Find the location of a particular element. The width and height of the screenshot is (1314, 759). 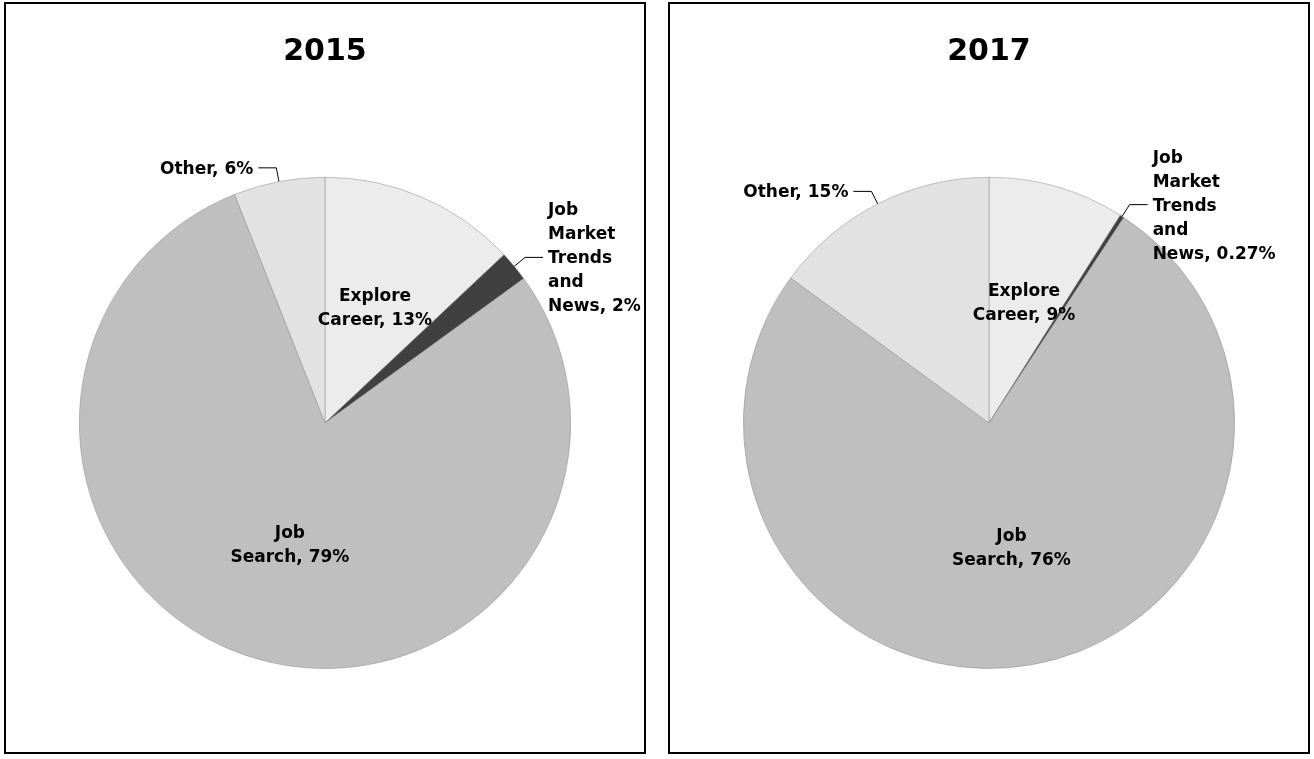

slice-label: Job Search, 79% is located at coordinates (290, 543).